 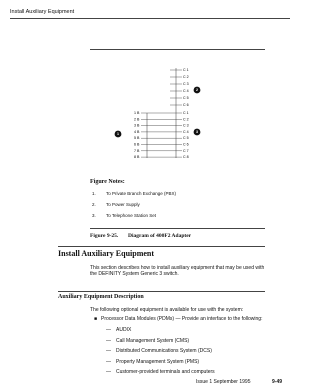 What do you see at coordinates (124, 330) in the screenshot?
I see `list-item: AUDIX` at bounding box center [124, 330].